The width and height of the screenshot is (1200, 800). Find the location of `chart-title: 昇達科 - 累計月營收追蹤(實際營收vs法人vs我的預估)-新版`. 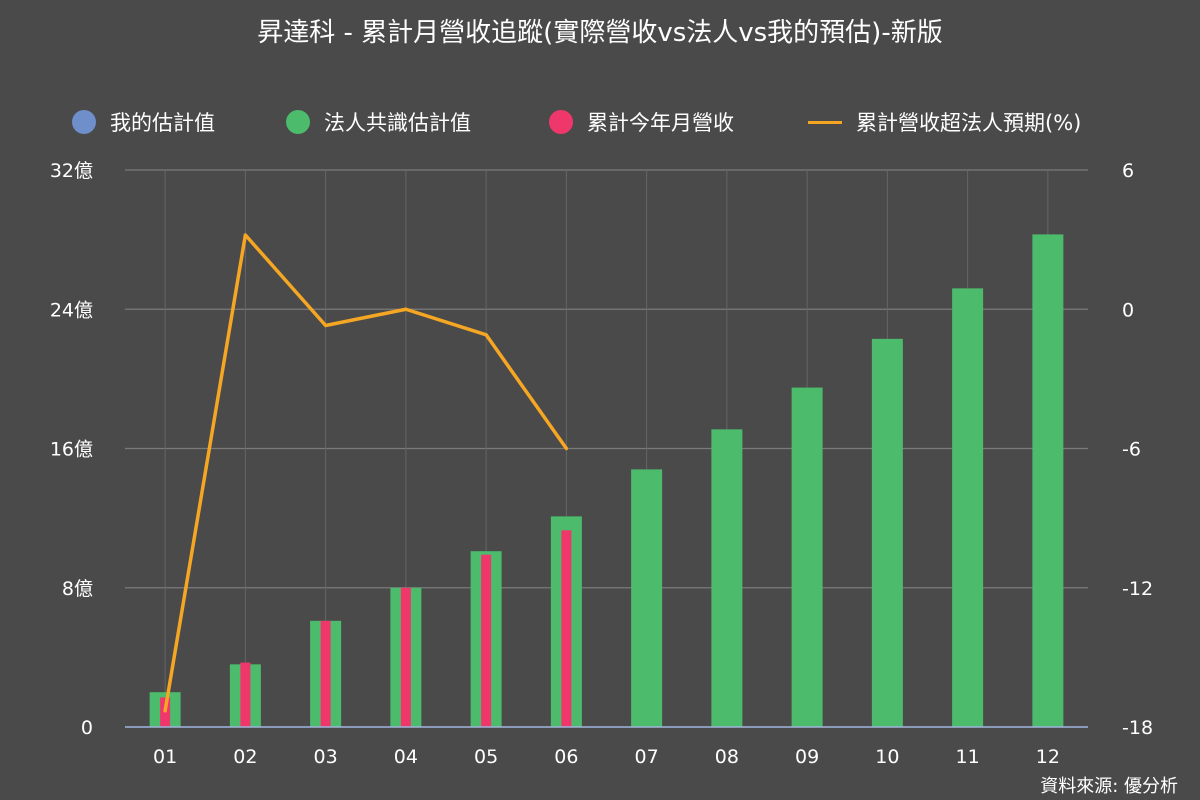

chart-title: 昇達科 - 累計月營收追蹤(實際營收vs法人vs我的預估)-新版 is located at coordinates (600, 33).